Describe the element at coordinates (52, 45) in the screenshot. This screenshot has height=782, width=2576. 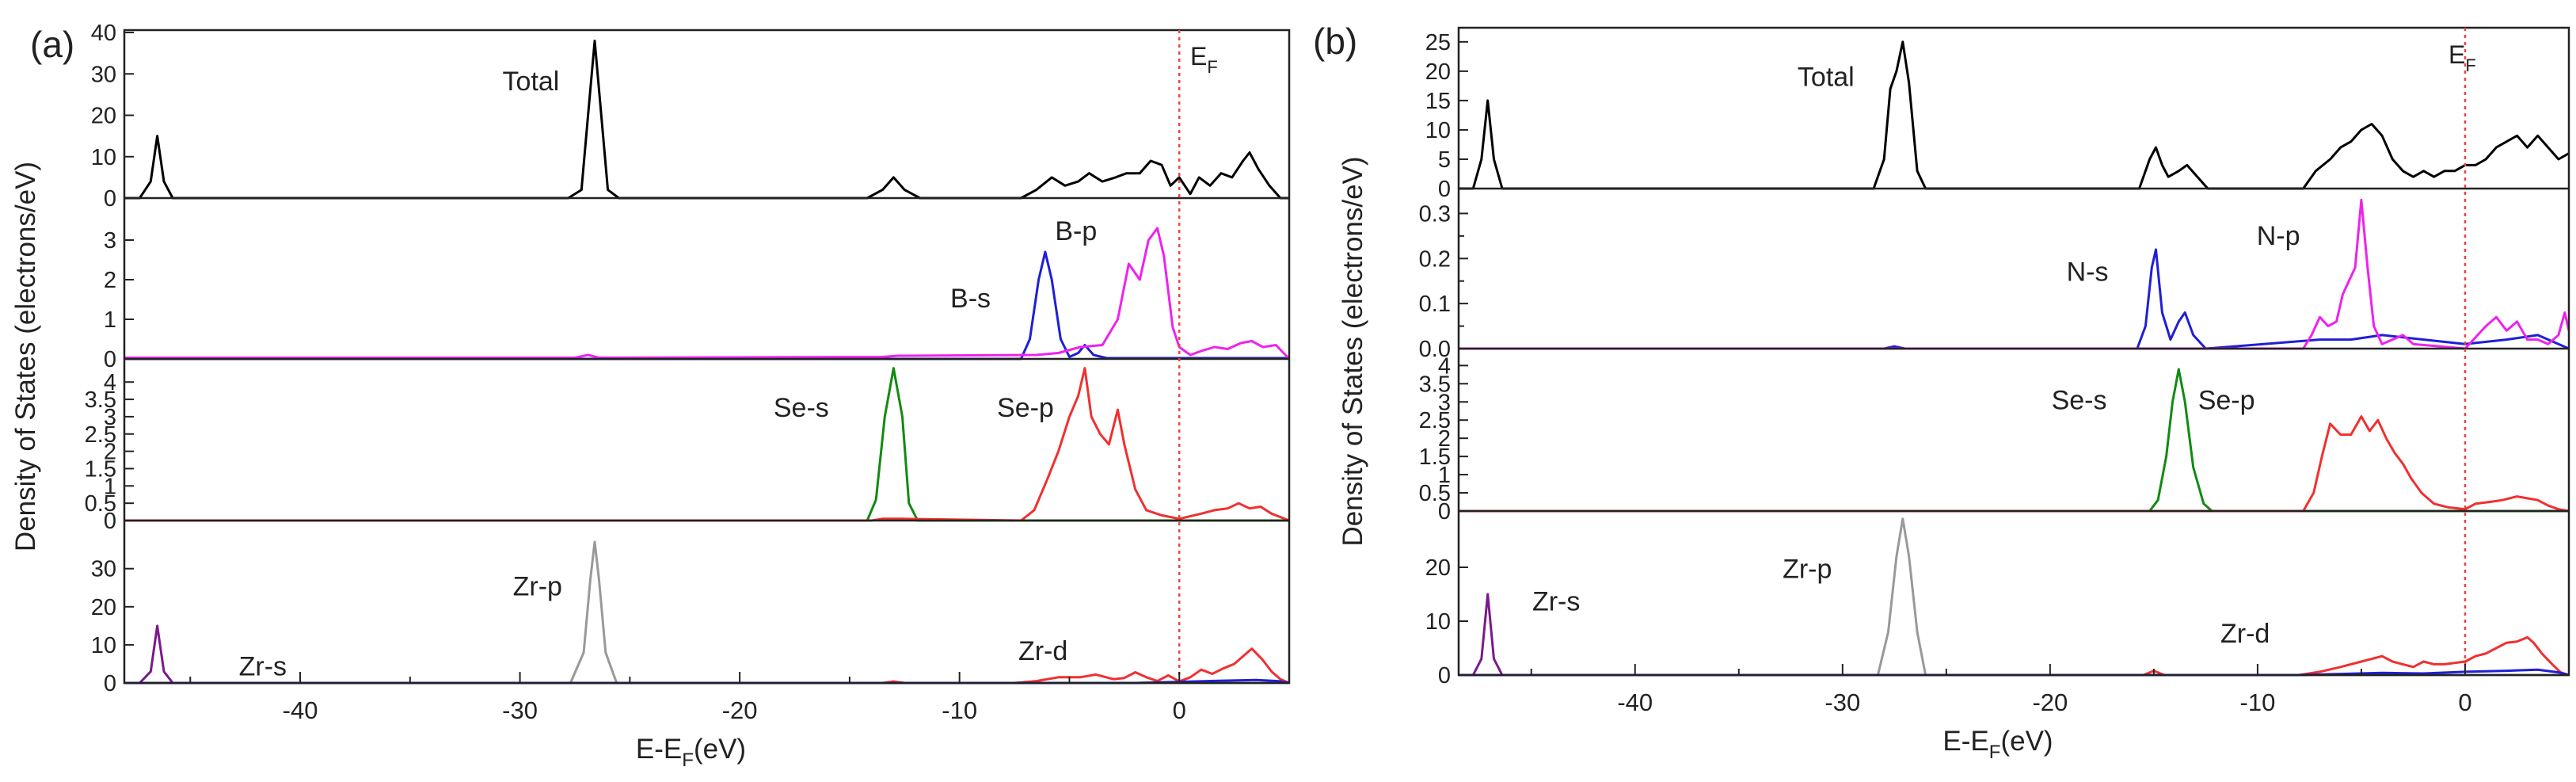
I see `panel-label: (a)` at that location.